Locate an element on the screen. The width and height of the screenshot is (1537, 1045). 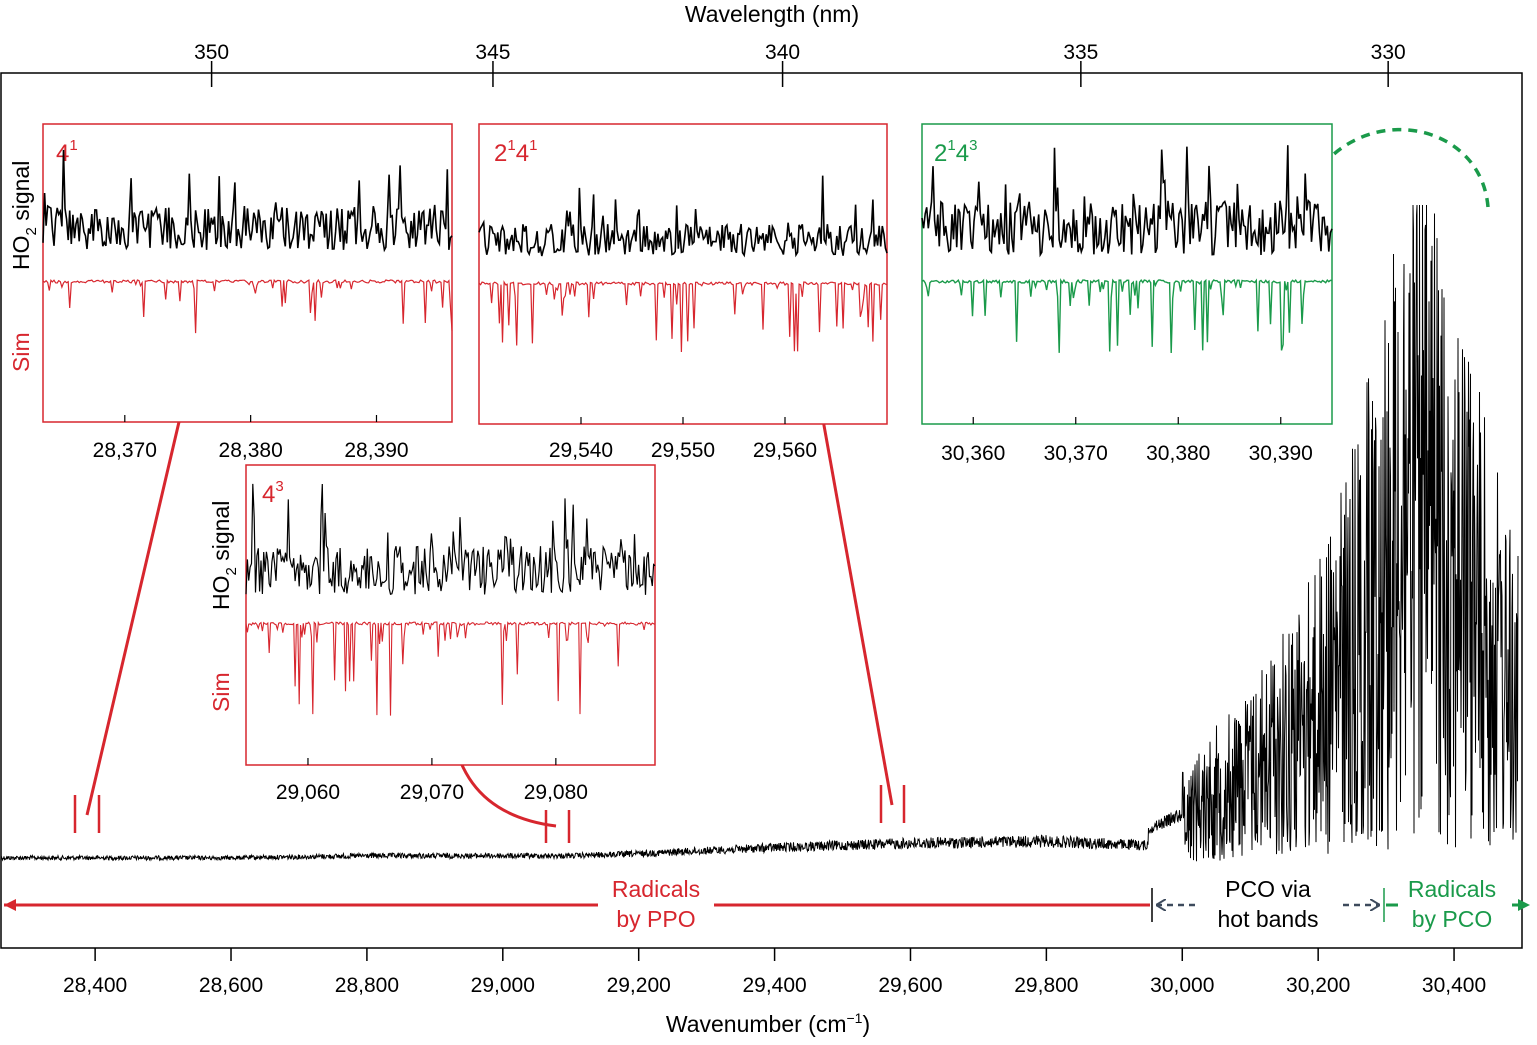
inset-2-1-4-1-band-label: 2141 is located at coordinates (515, 152).